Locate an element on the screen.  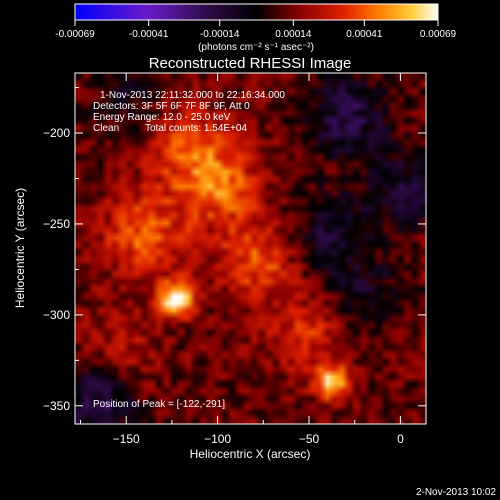
colorbar-gradient is located at coordinates (256, 12).